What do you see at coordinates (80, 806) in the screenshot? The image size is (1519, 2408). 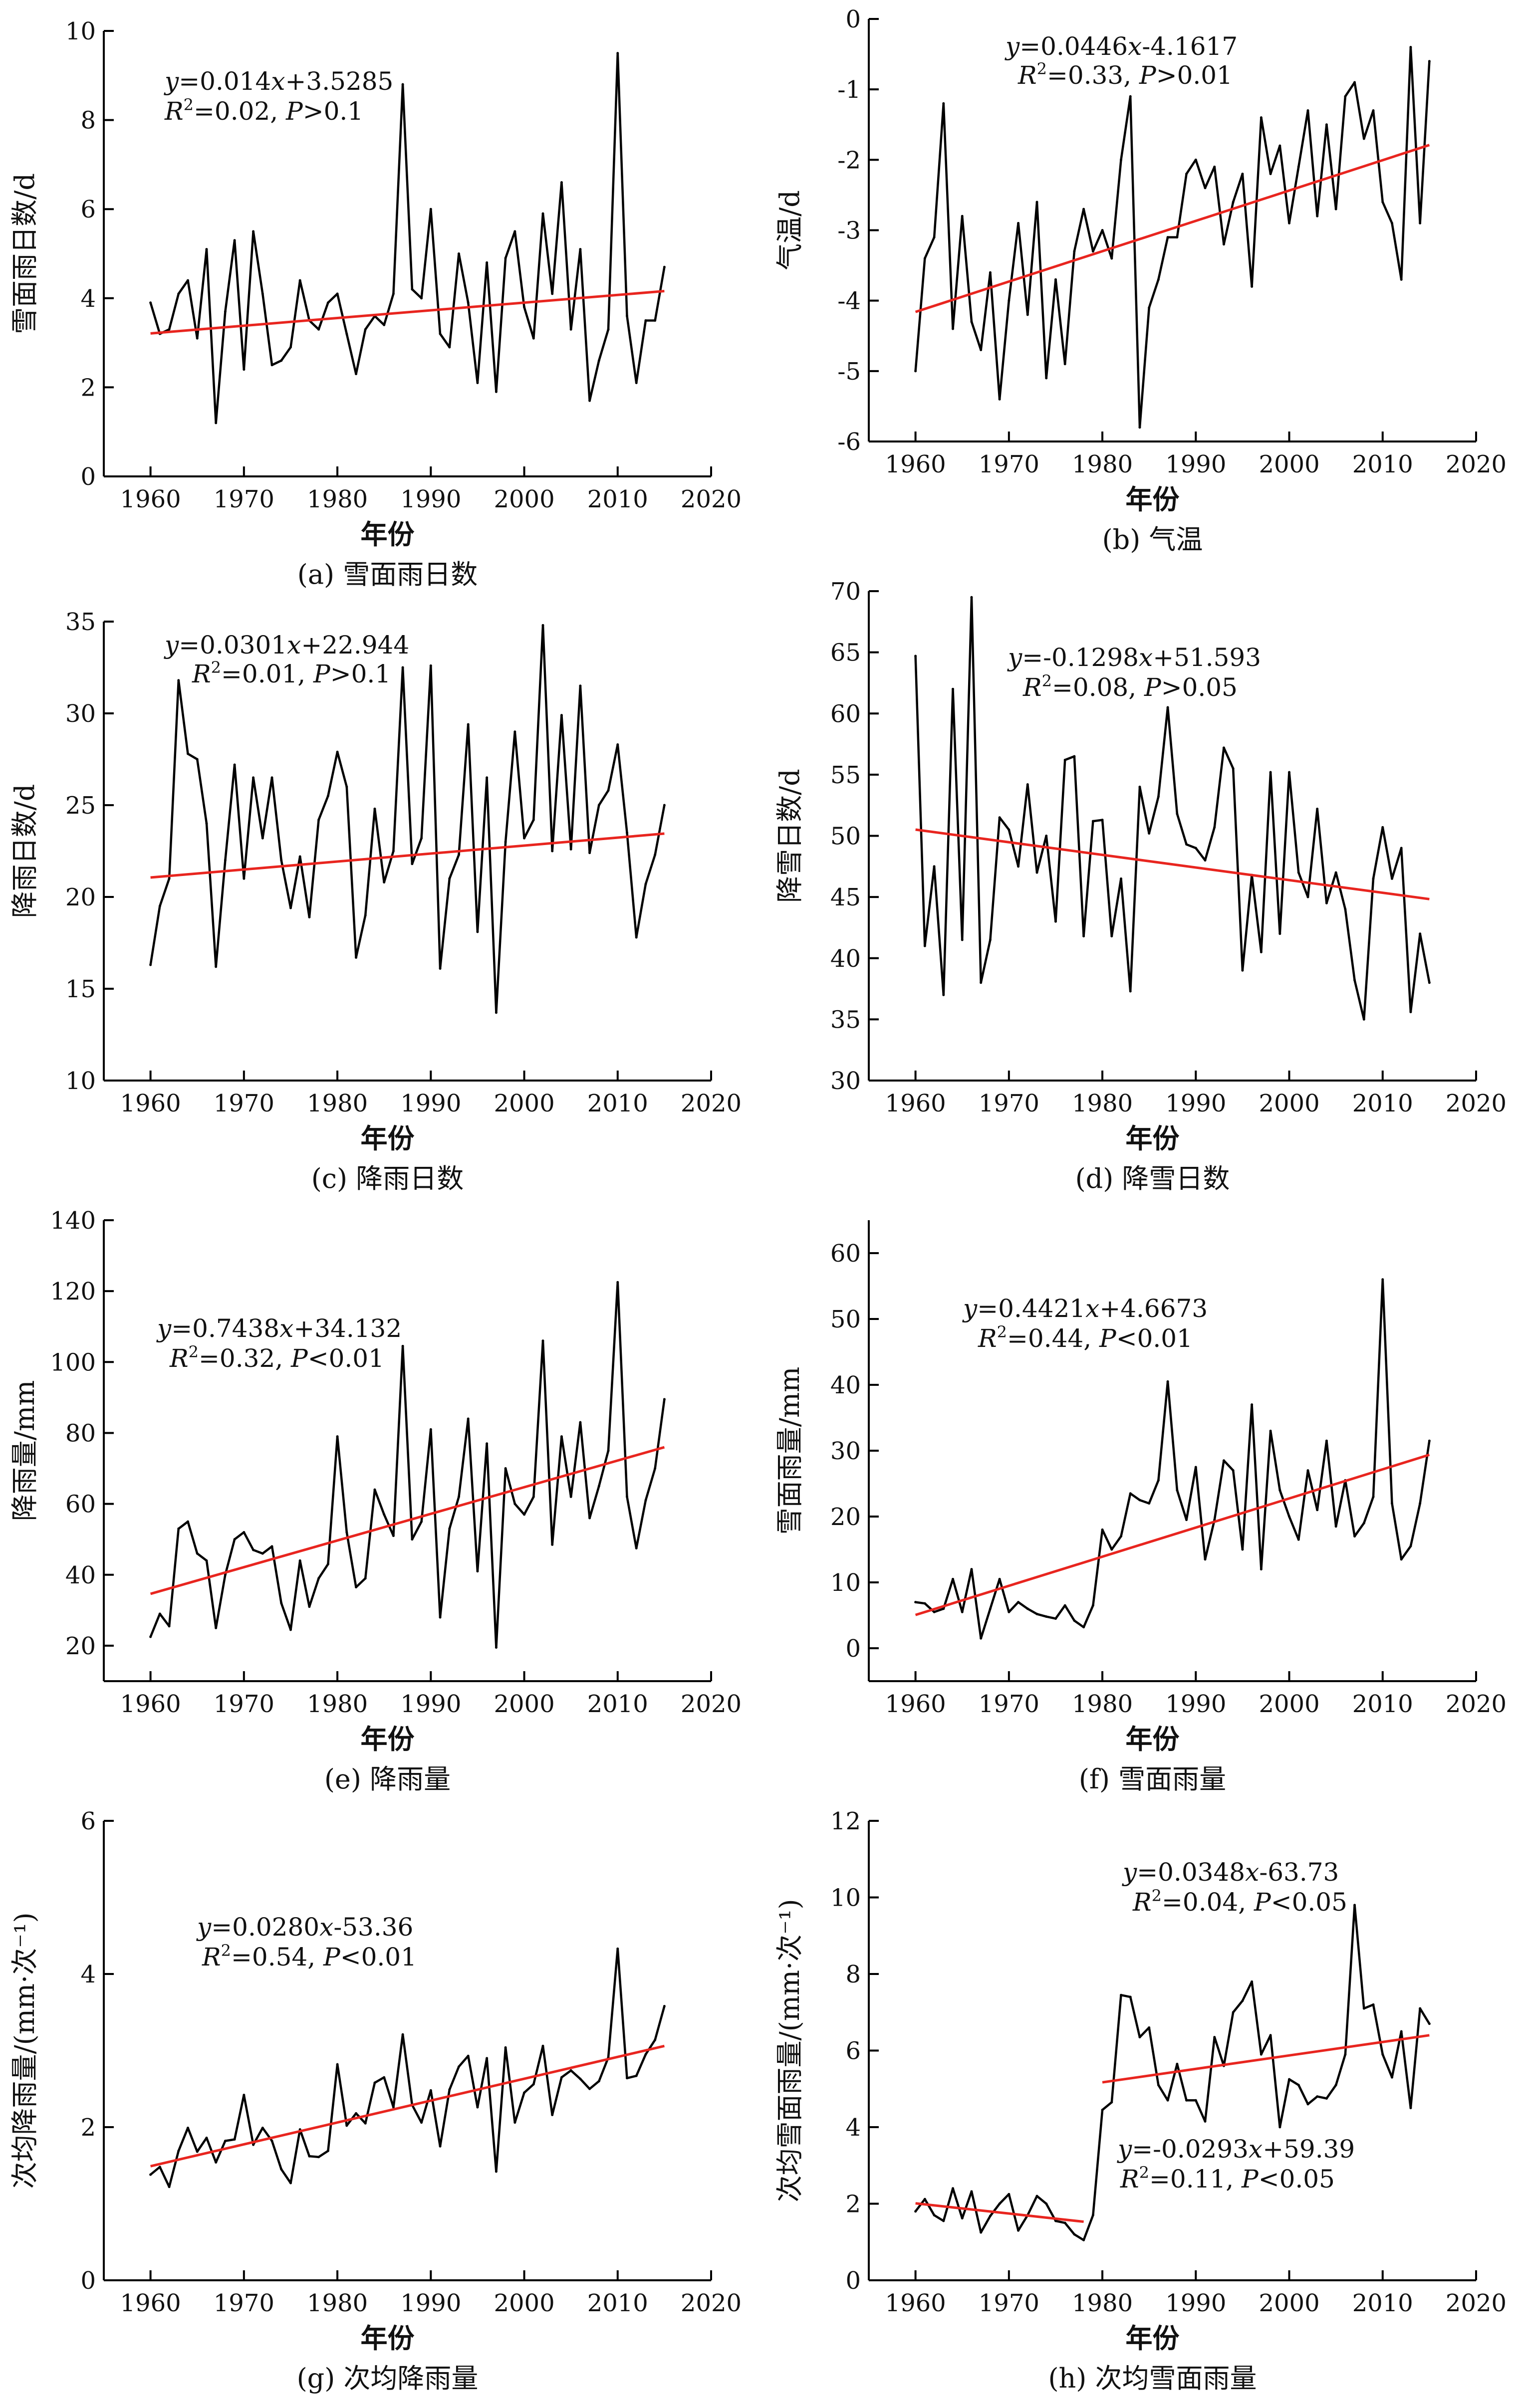 I see `y-tick-label: 25` at bounding box center [80, 806].